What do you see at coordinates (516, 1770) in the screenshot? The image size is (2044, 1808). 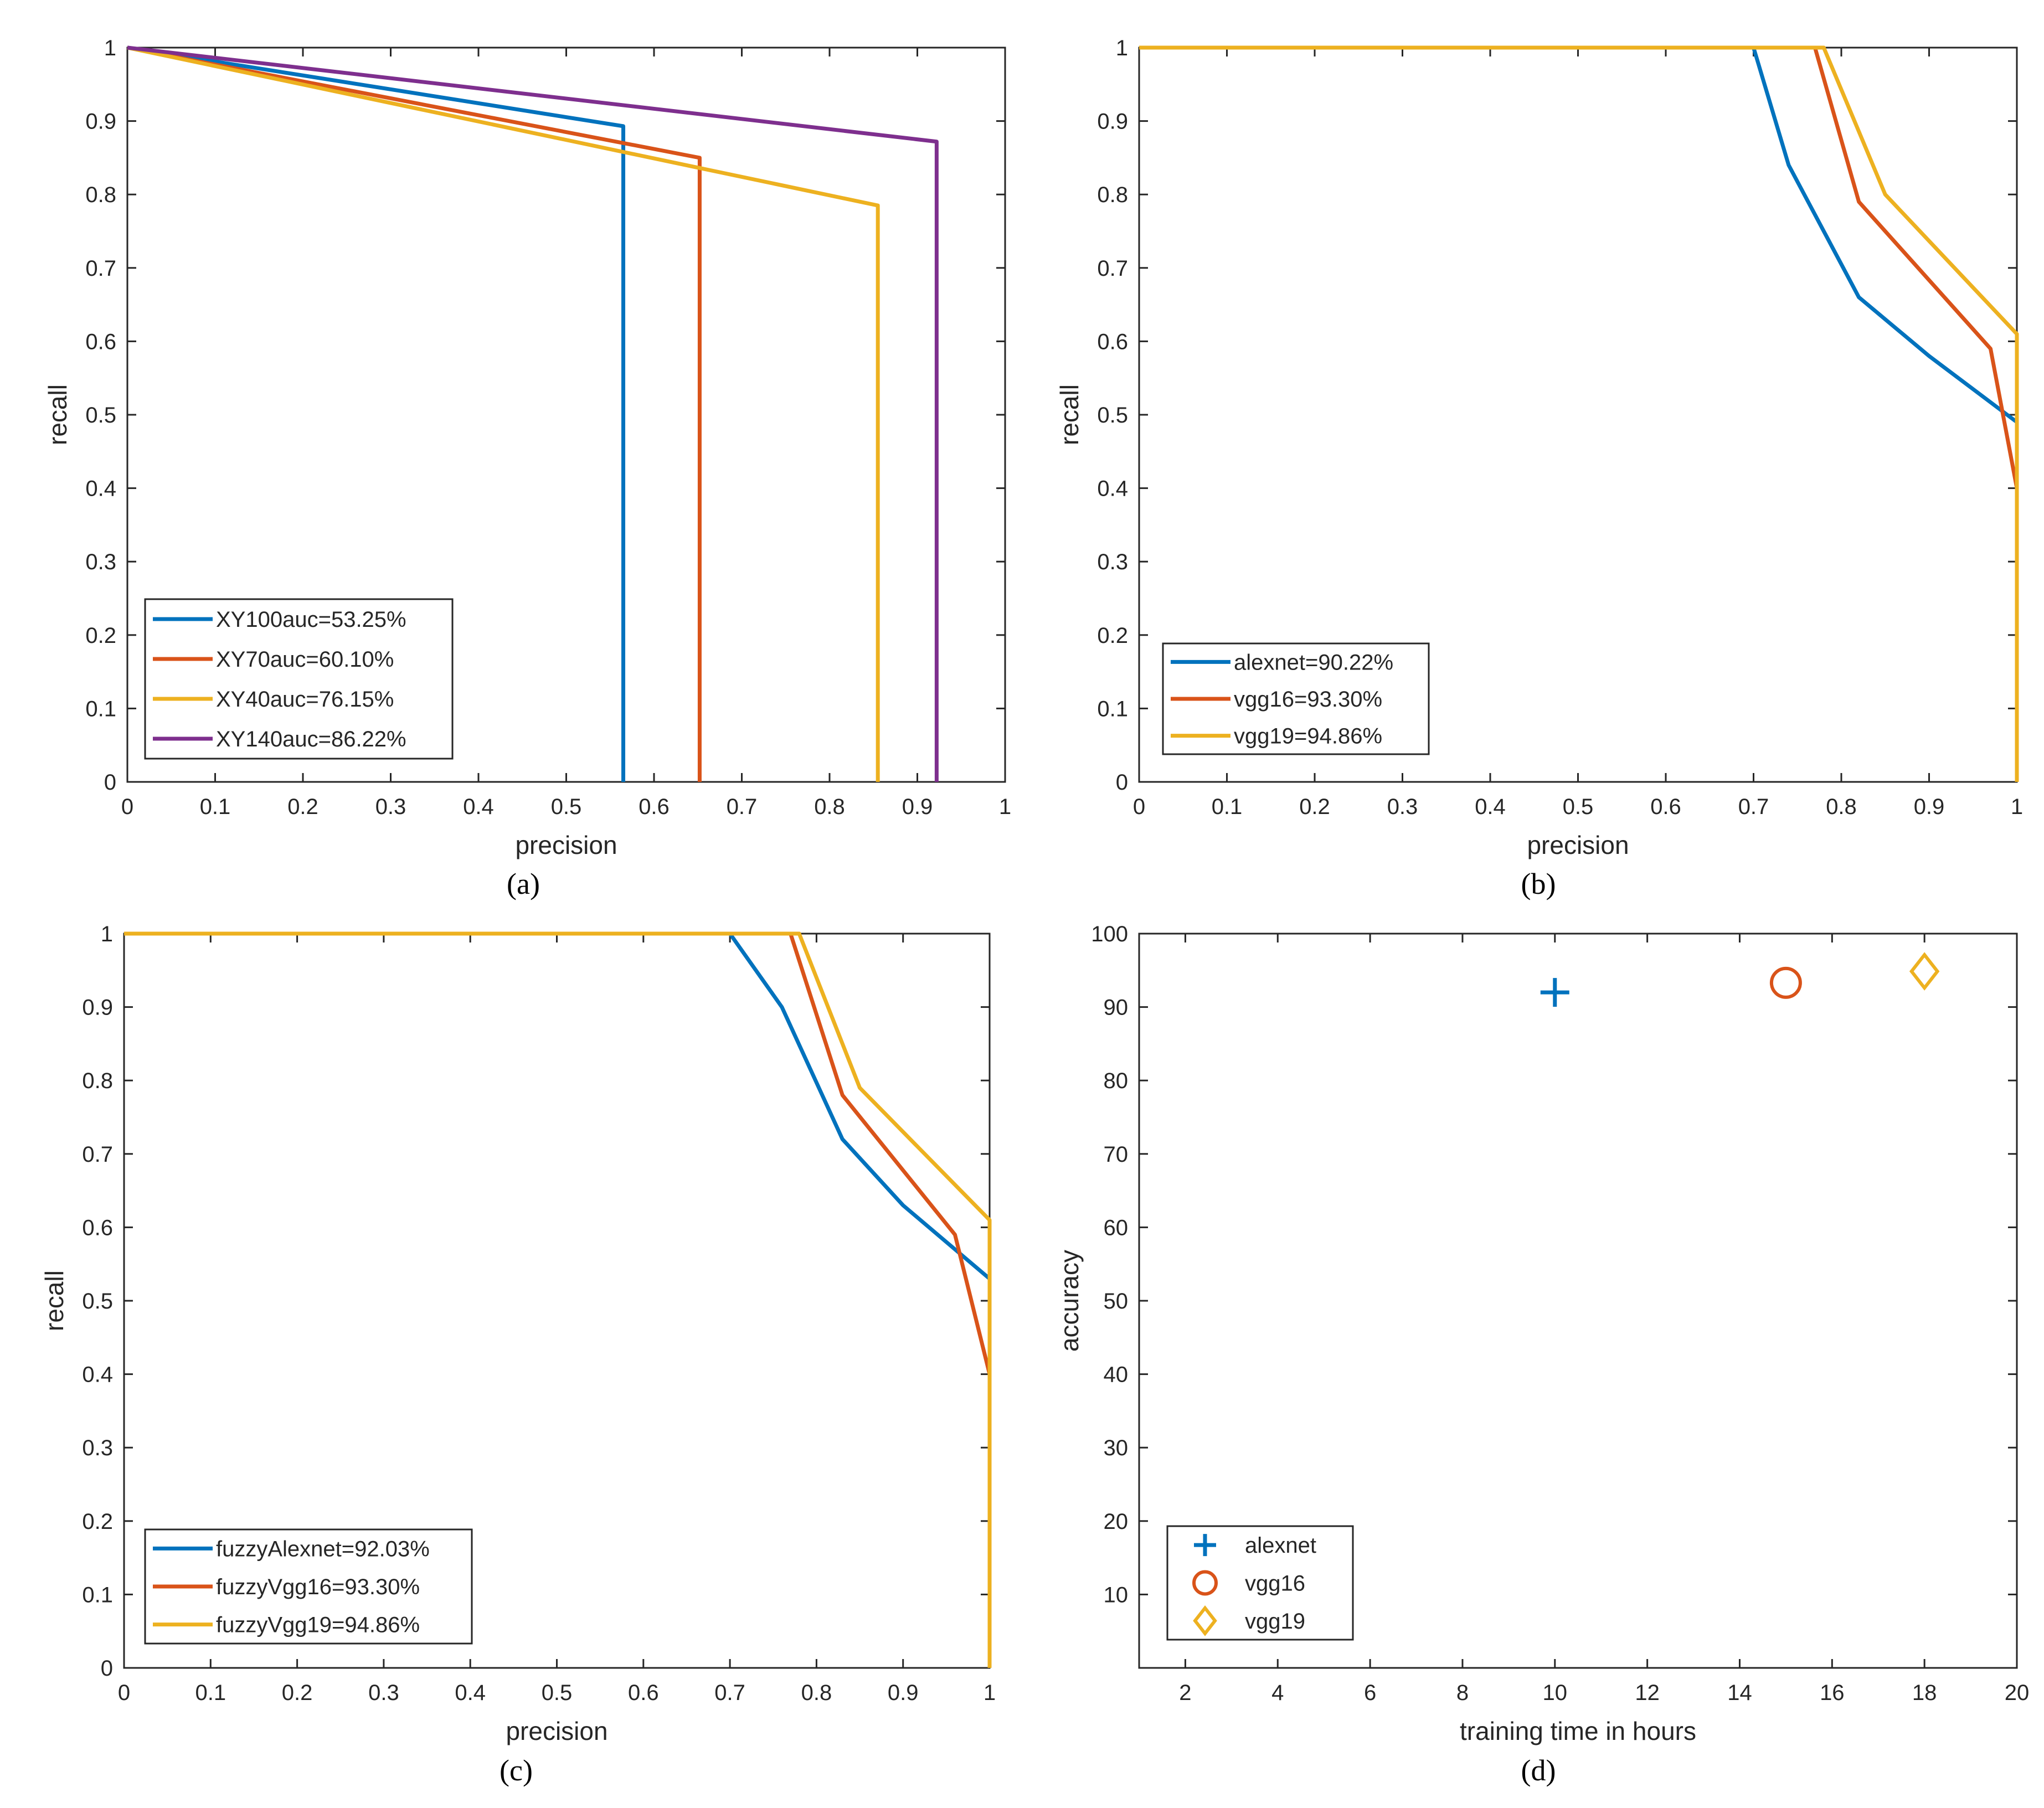 I see `subplot-caption: (c)` at bounding box center [516, 1770].